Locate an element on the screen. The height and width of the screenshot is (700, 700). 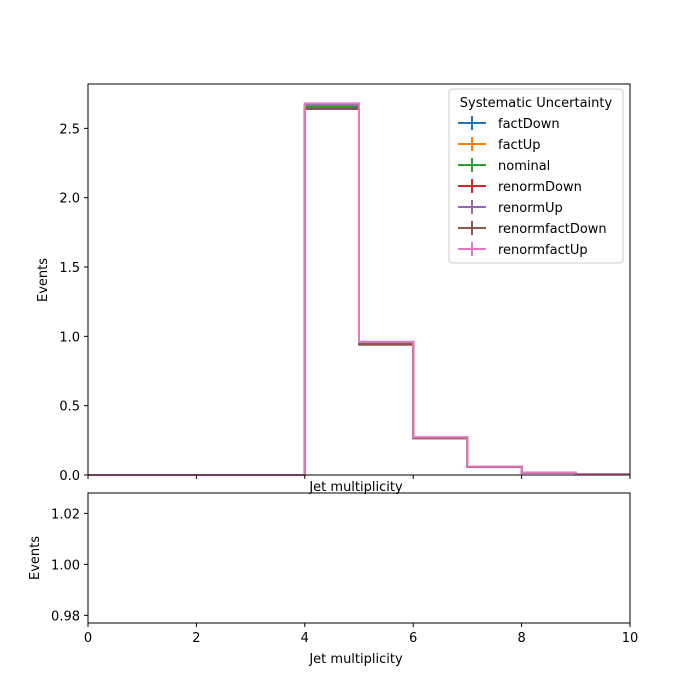
legend-item-renormDown: renormDown is located at coordinates (520, 187).